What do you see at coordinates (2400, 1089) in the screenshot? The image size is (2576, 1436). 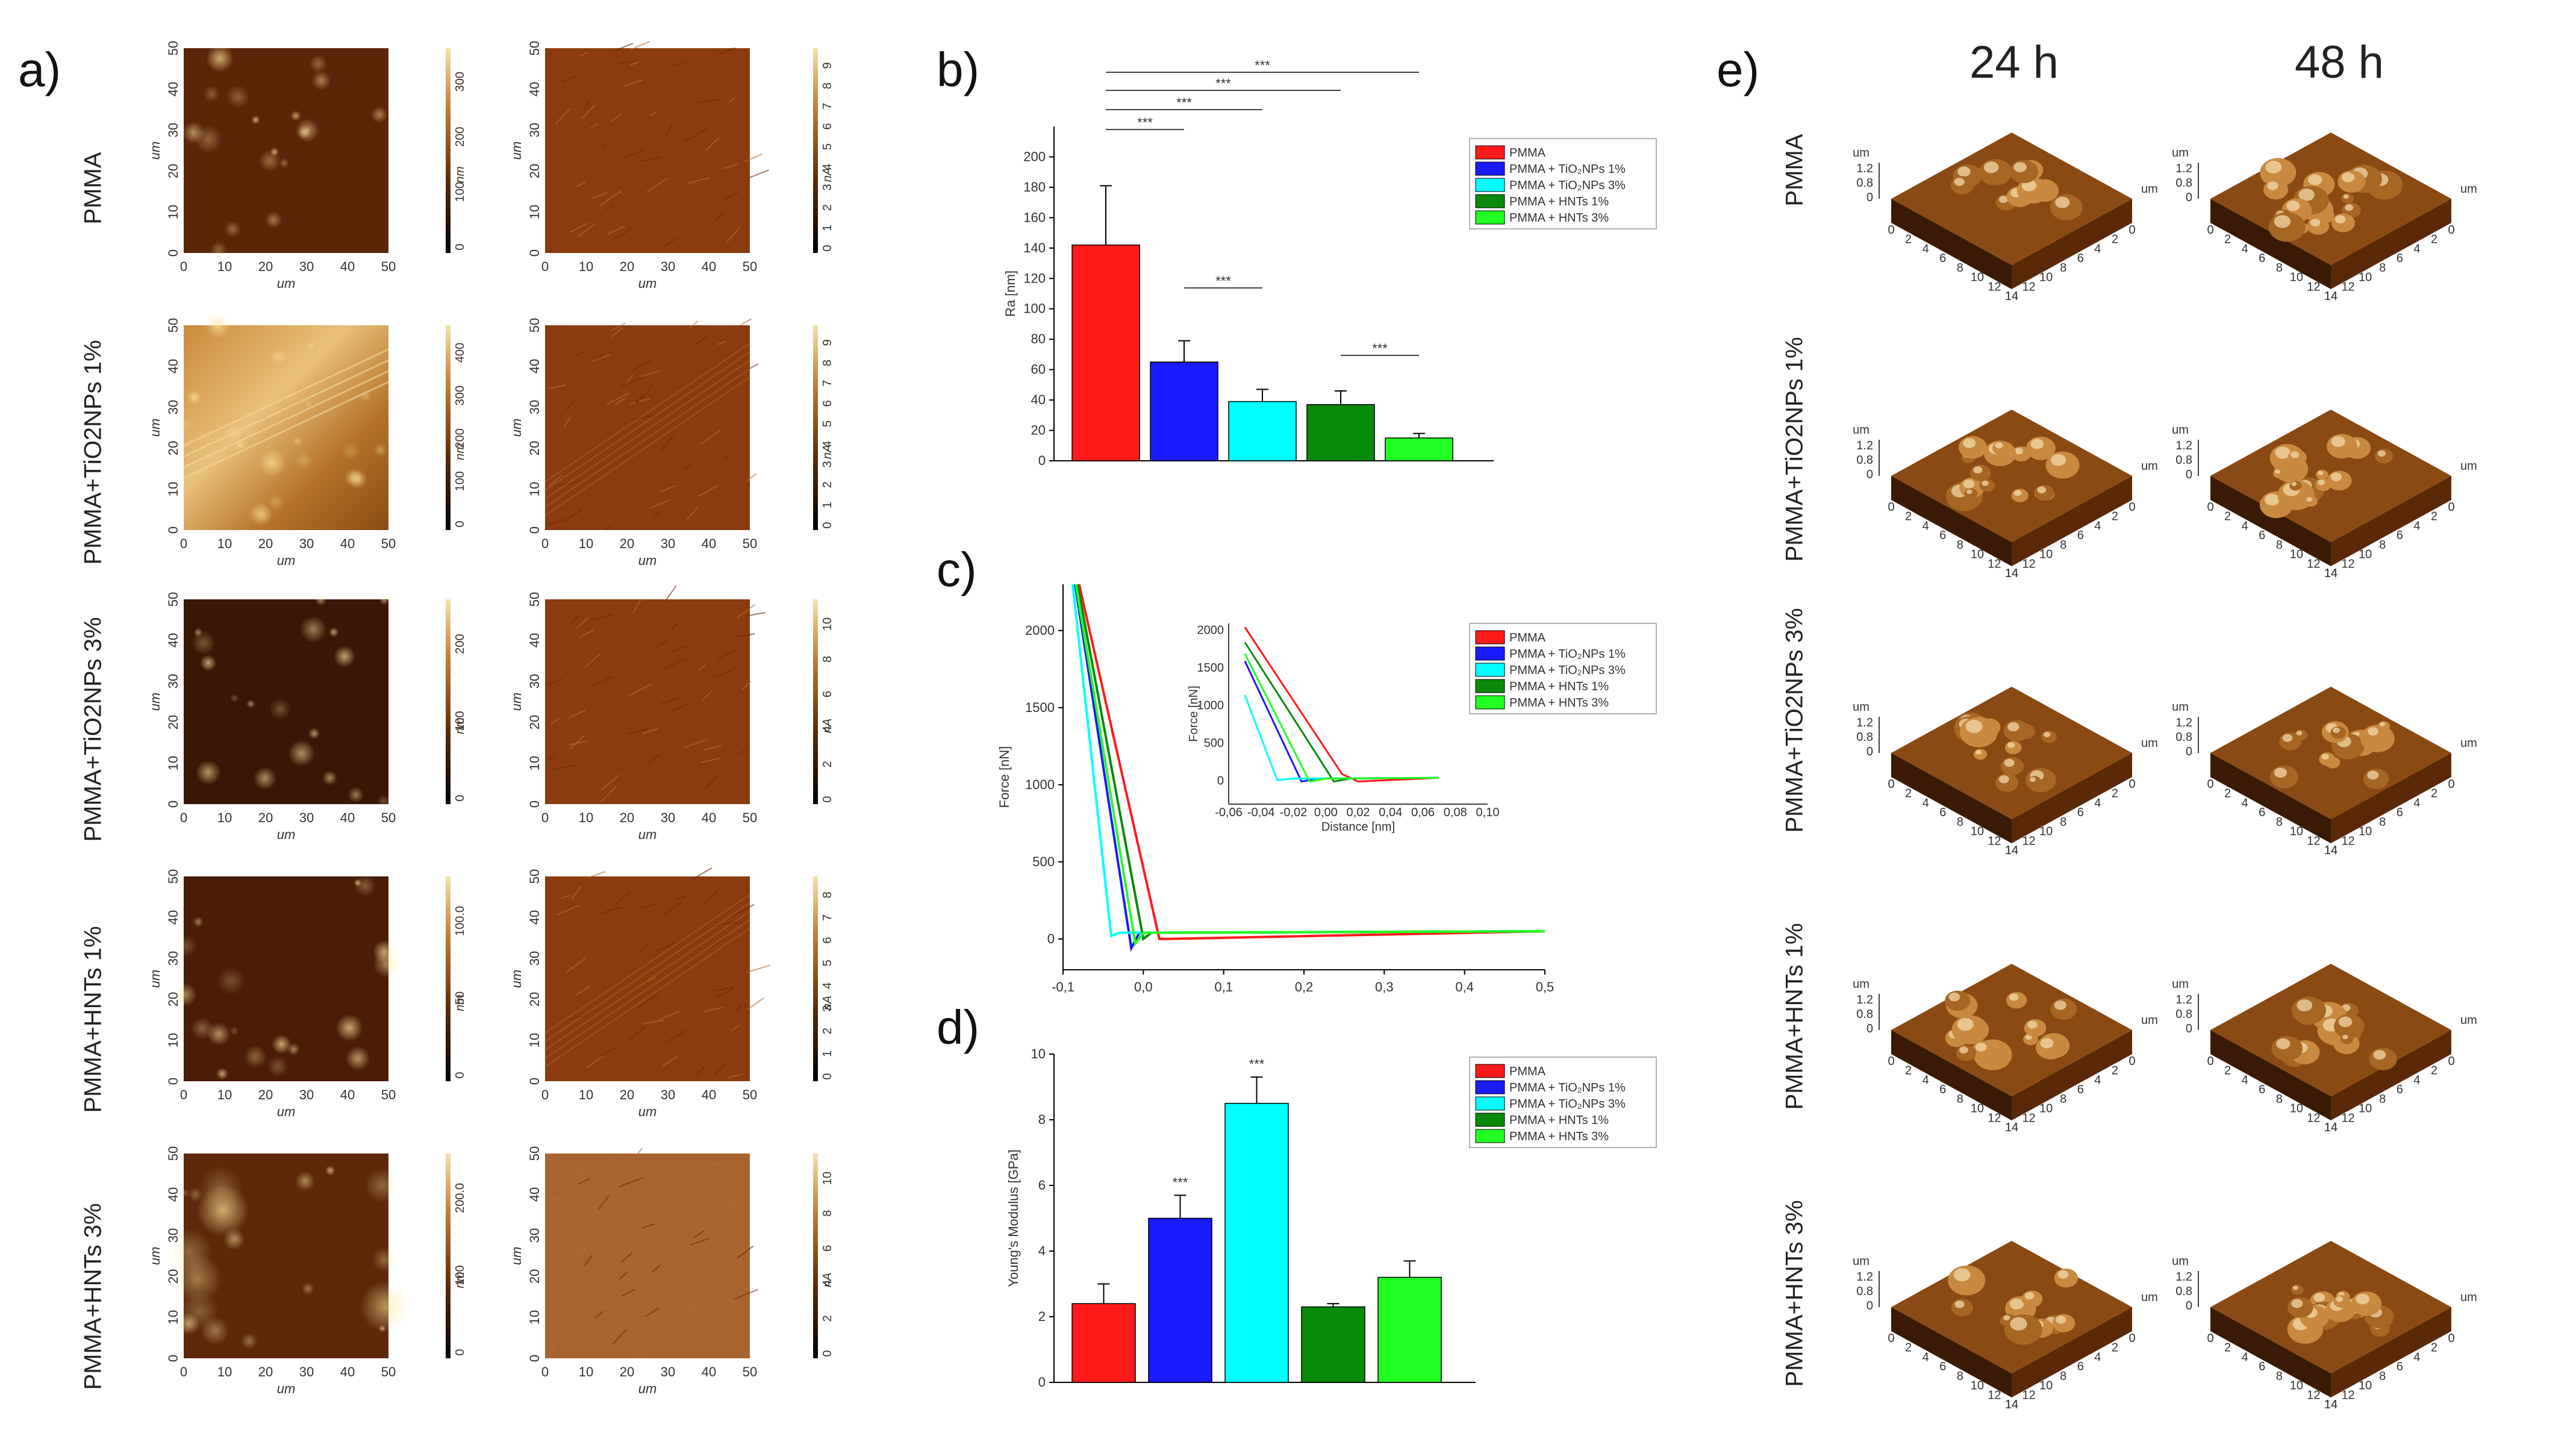 I see `y-tick: 6` at bounding box center [2400, 1089].